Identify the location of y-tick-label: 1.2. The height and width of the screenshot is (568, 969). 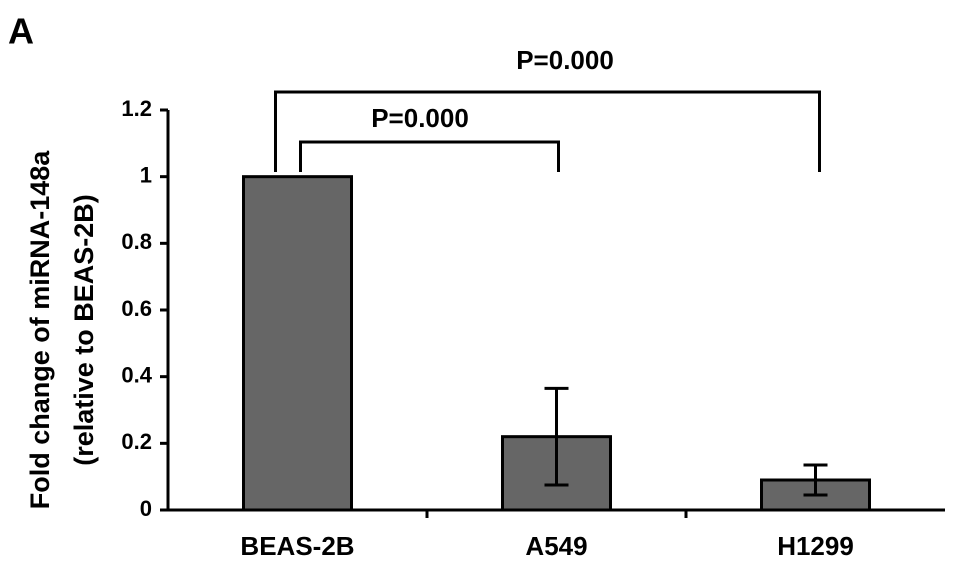
(136, 108).